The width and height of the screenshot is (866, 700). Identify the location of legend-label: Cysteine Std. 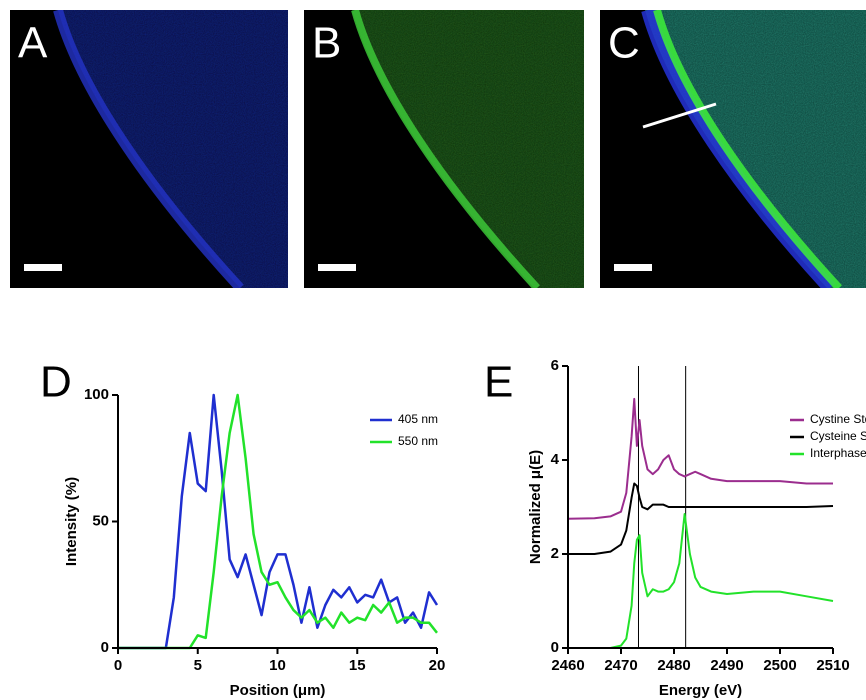
(838, 436).